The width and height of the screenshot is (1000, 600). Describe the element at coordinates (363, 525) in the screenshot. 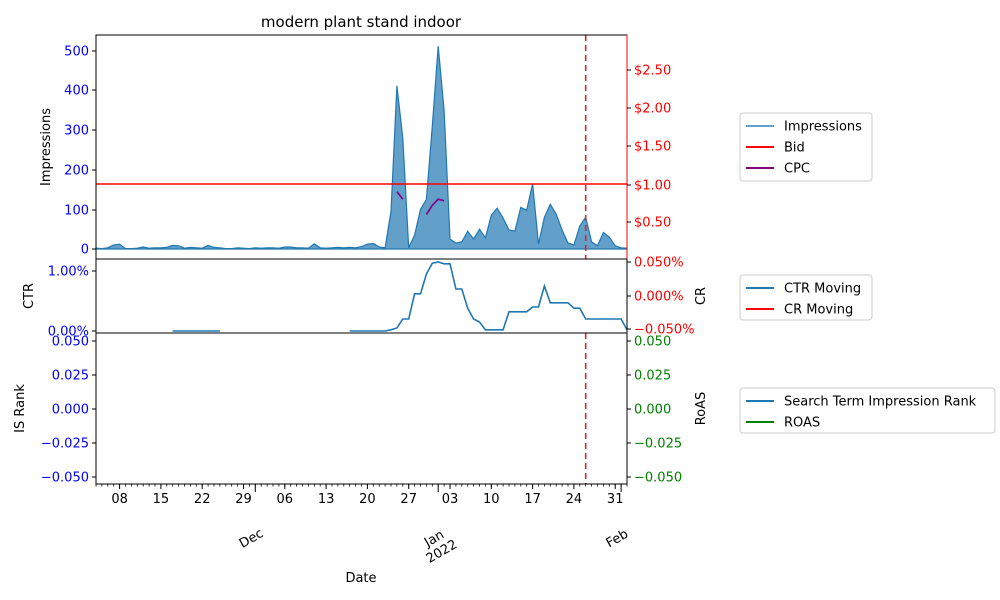

I see `x-axis: 08 15 22 29 06 13 20 27 03 10 17 24 31 Dec Jan2022 Feb` at that location.